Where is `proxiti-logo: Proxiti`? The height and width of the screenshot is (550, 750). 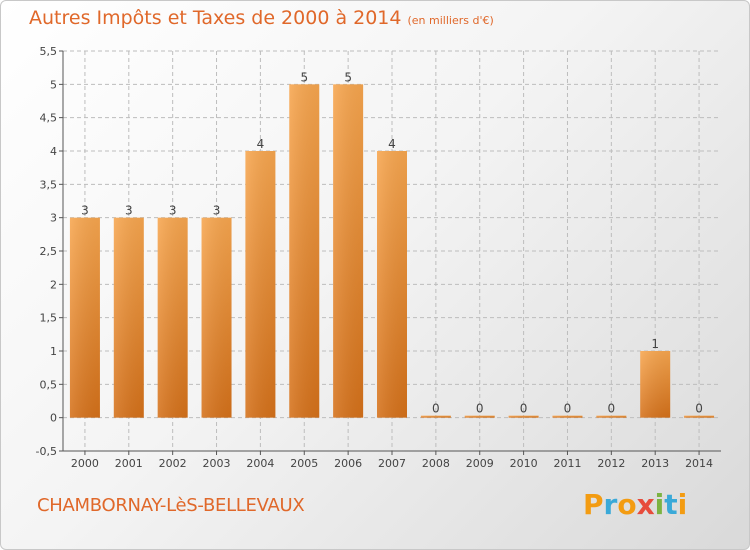
proxiti-logo: Proxiti is located at coordinates (635, 504).